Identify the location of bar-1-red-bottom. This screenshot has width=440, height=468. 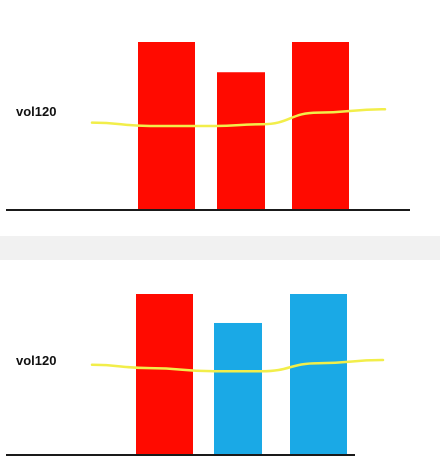
(164, 374).